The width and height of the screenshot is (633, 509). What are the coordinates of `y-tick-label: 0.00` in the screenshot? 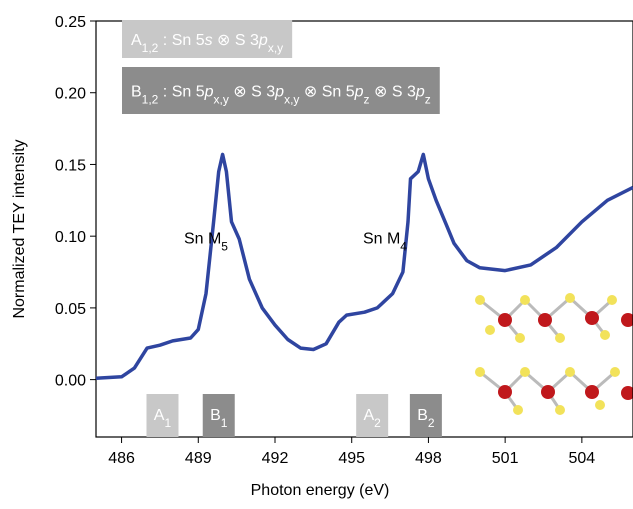 It's located at (70, 381).